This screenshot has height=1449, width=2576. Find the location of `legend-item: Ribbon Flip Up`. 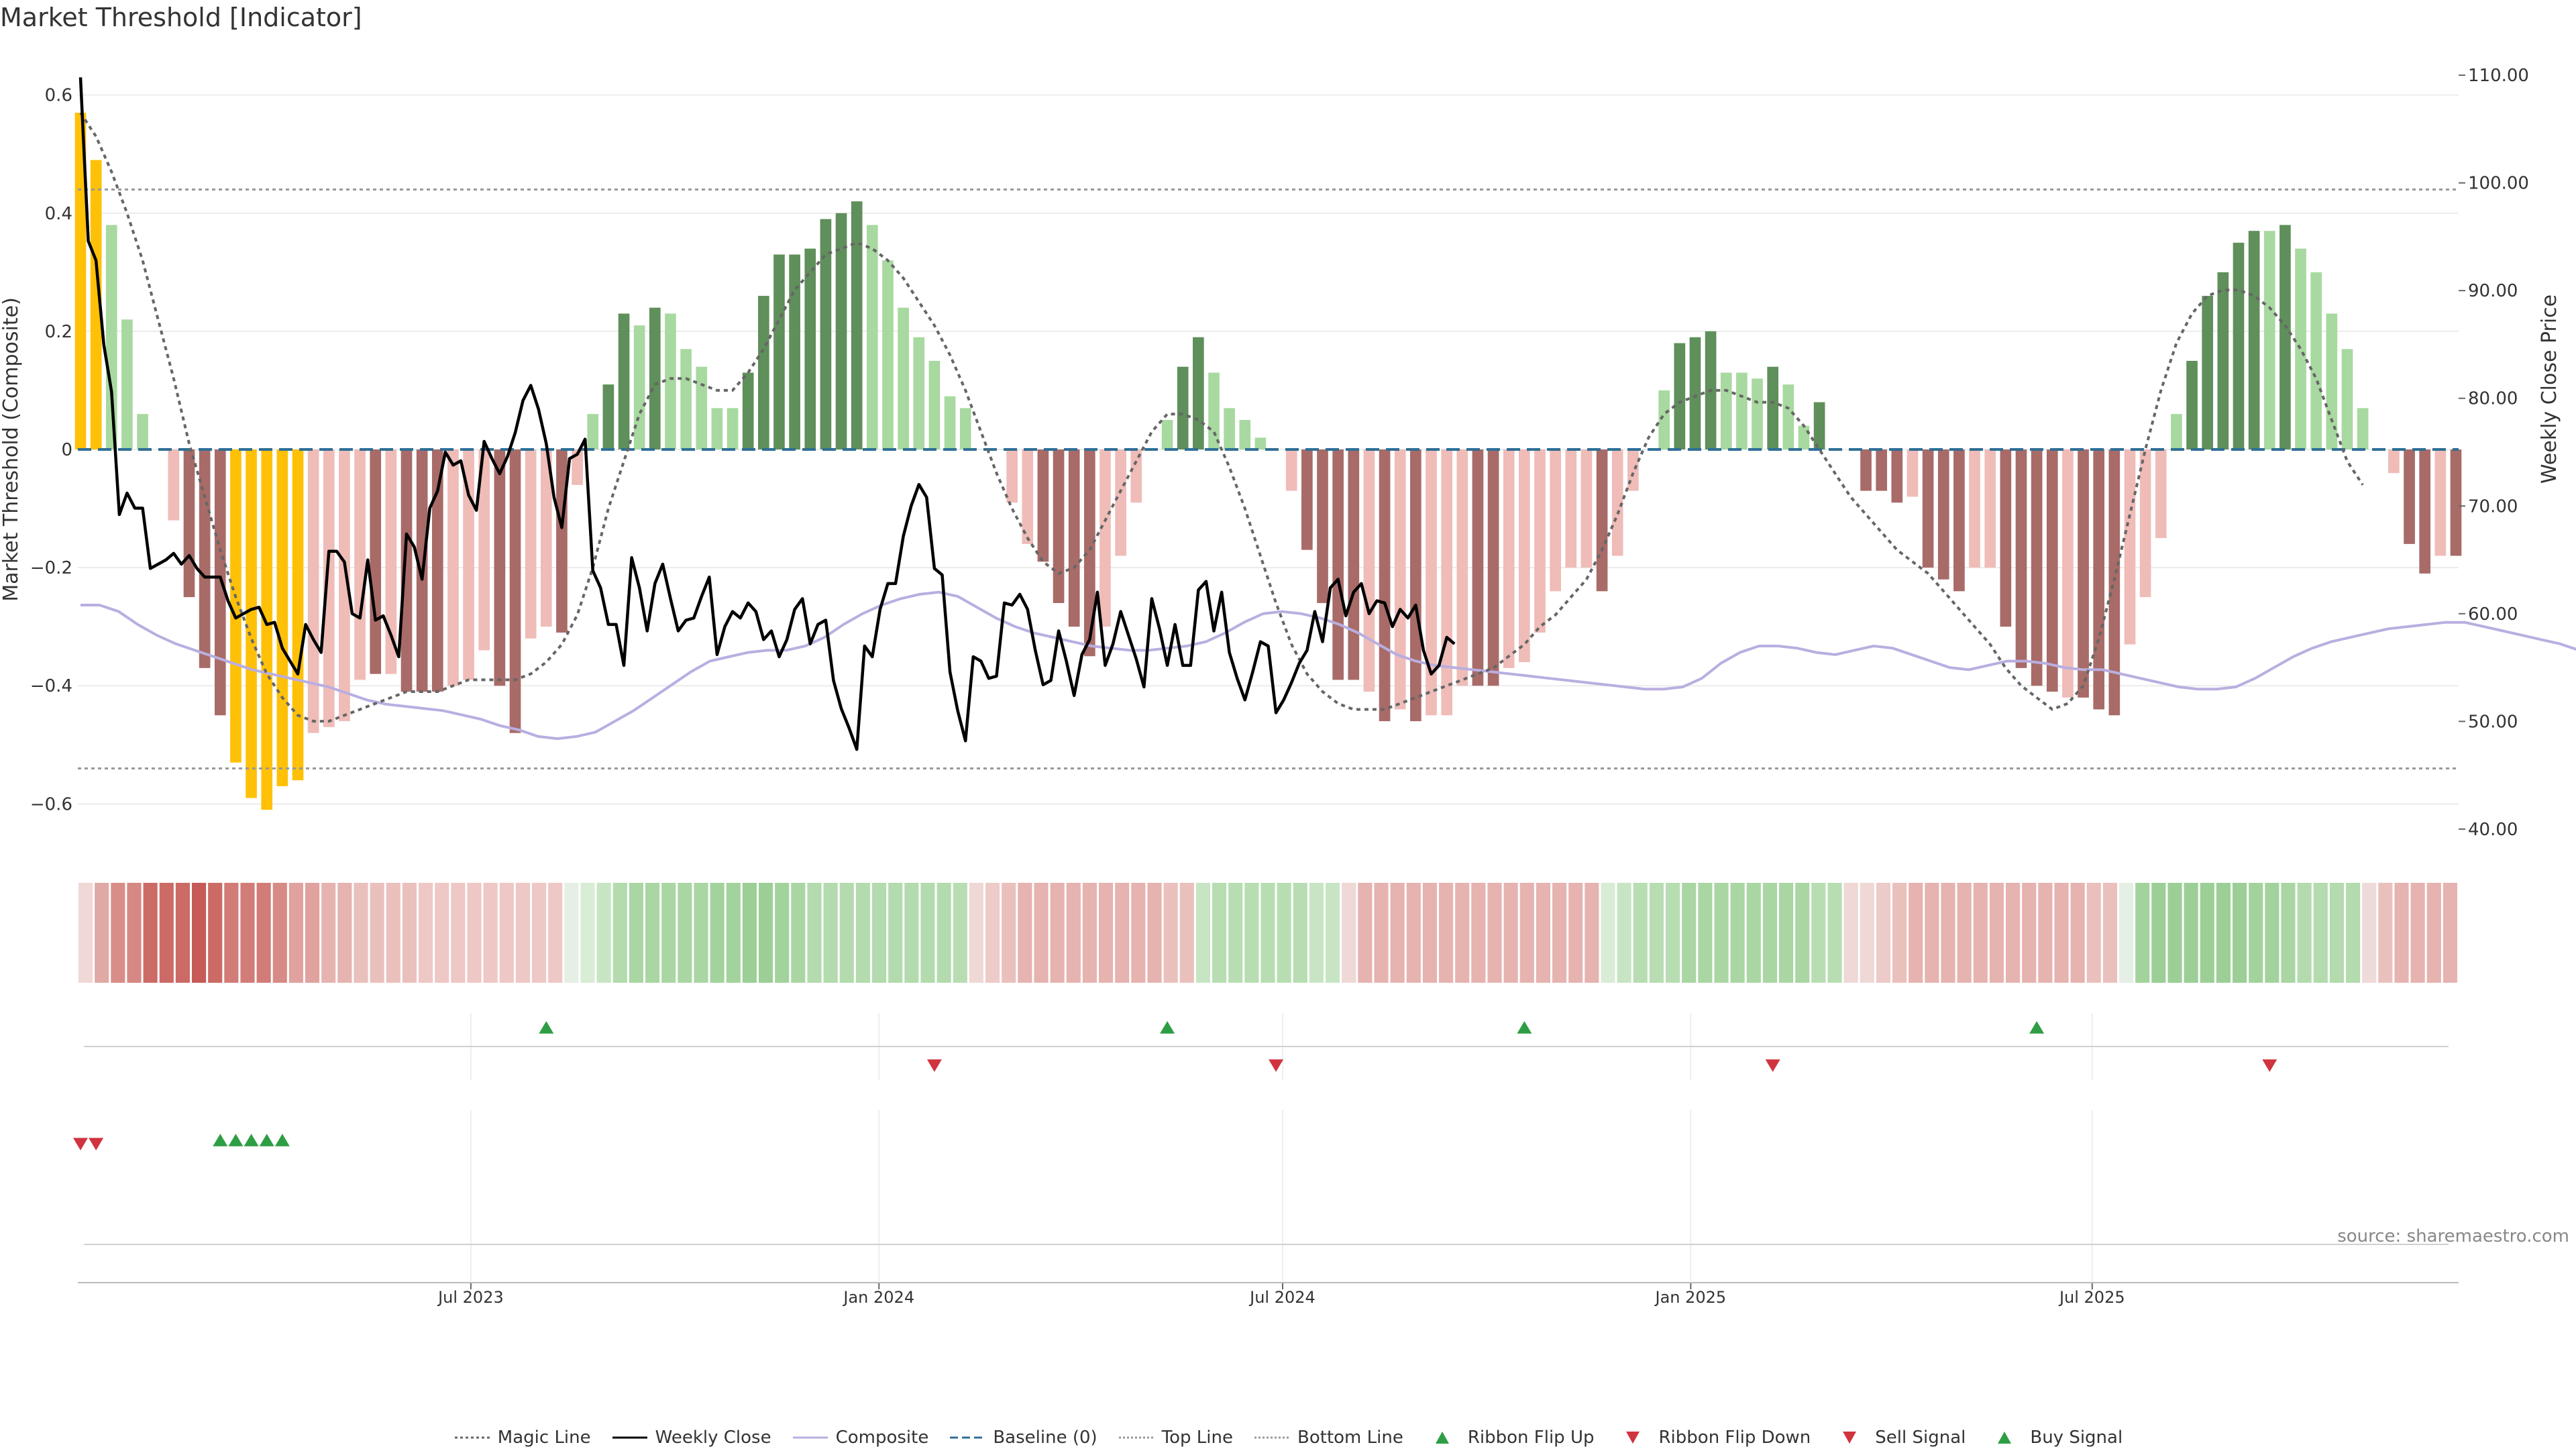

legend-item: Ribbon Flip Up is located at coordinates (1509, 1438).